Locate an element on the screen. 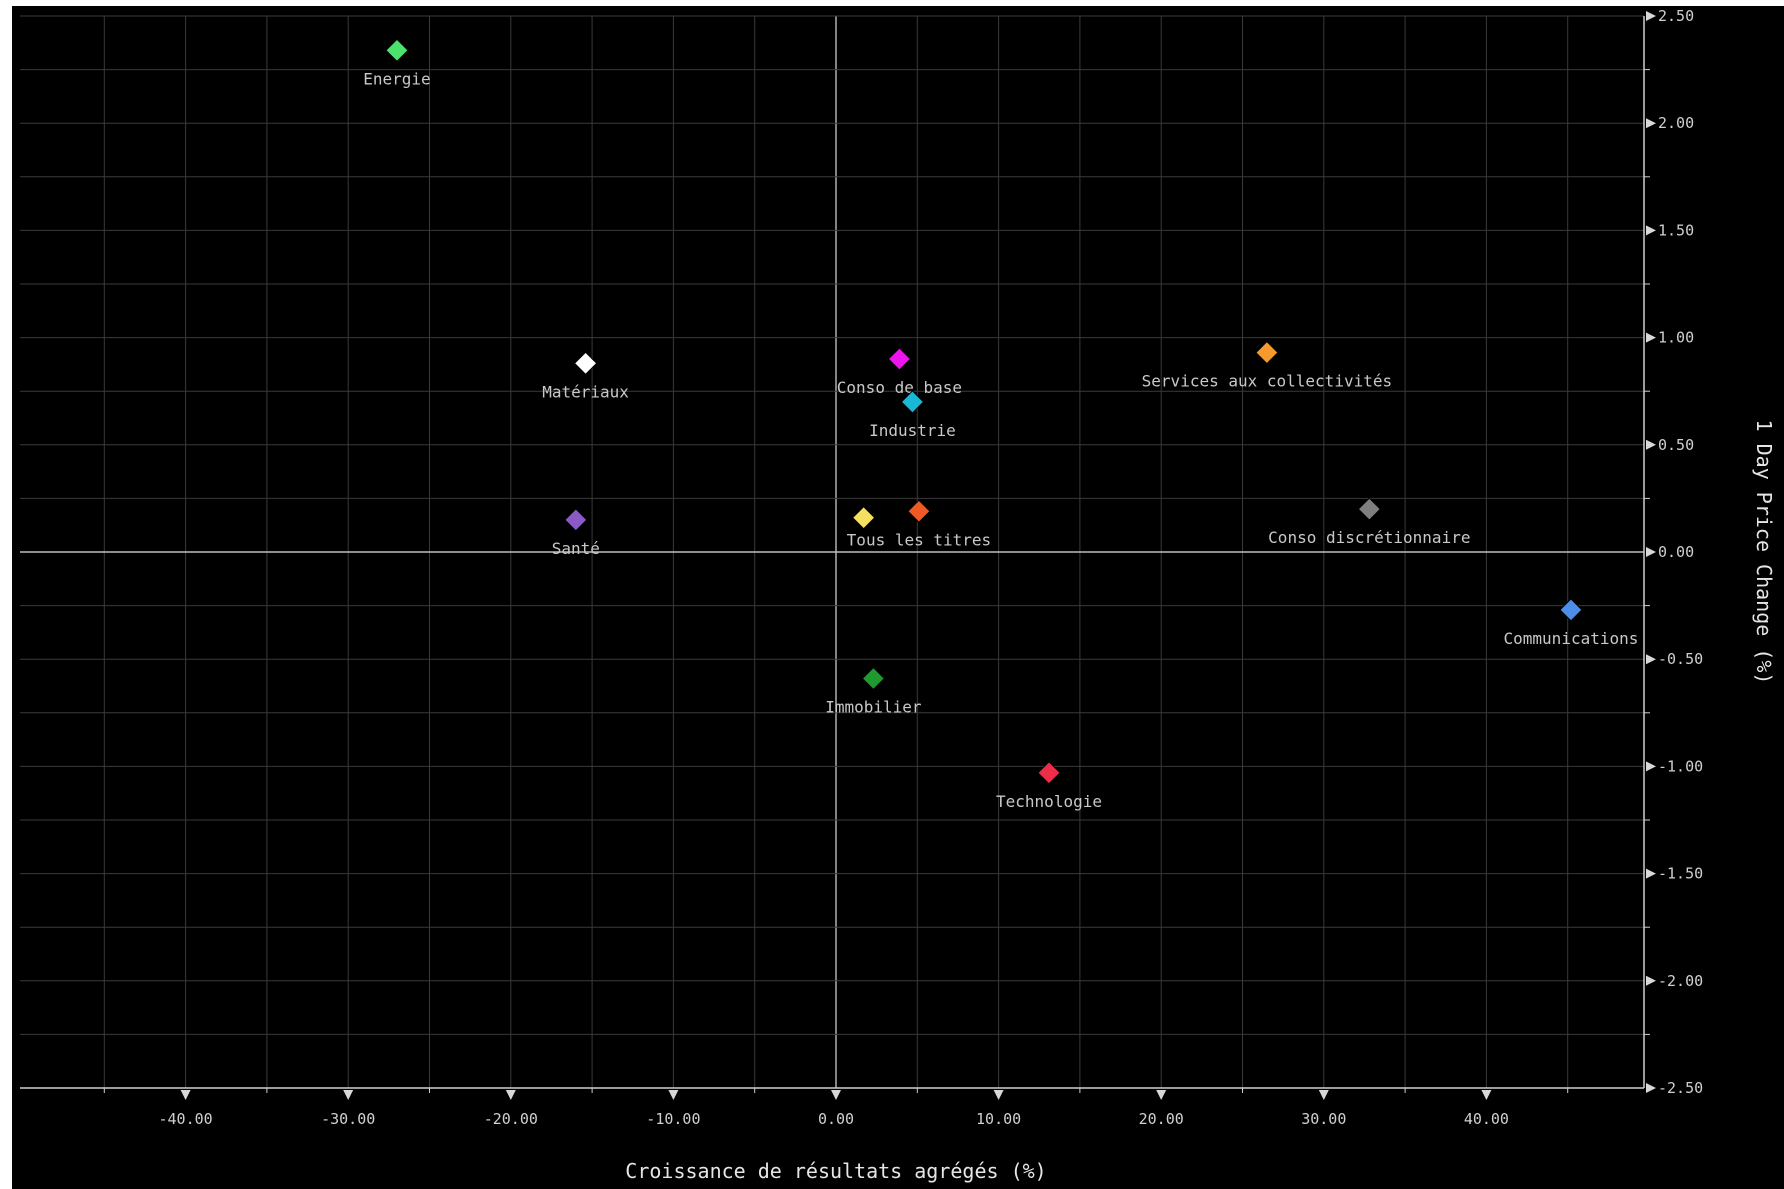 This screenshot has height=1189, width=1784. y-tick-label: 0.50 is located at coordinates (1676, 445).